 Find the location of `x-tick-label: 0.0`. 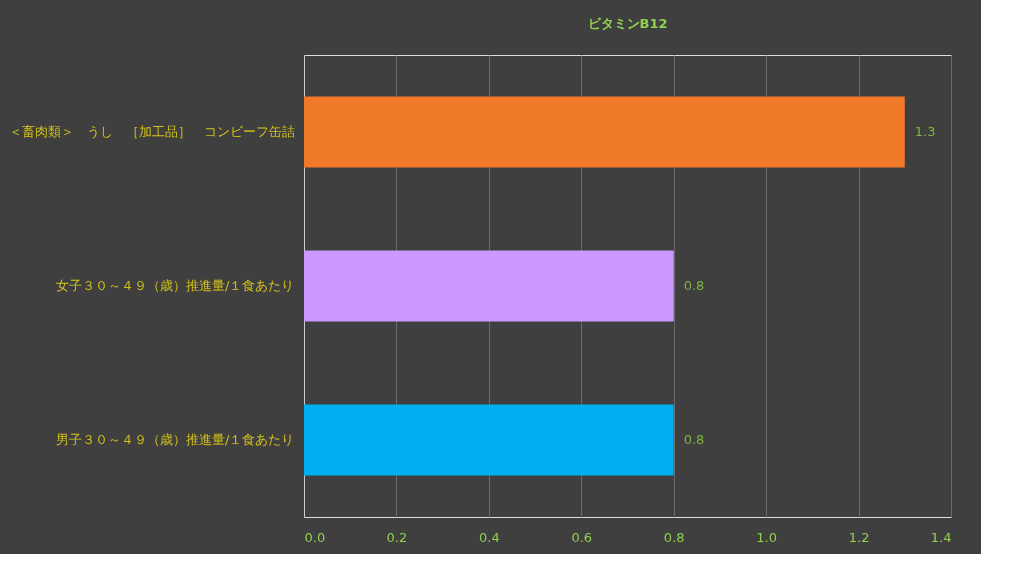

x-tick-label: 0.0 is located at coordinates (315, 537).